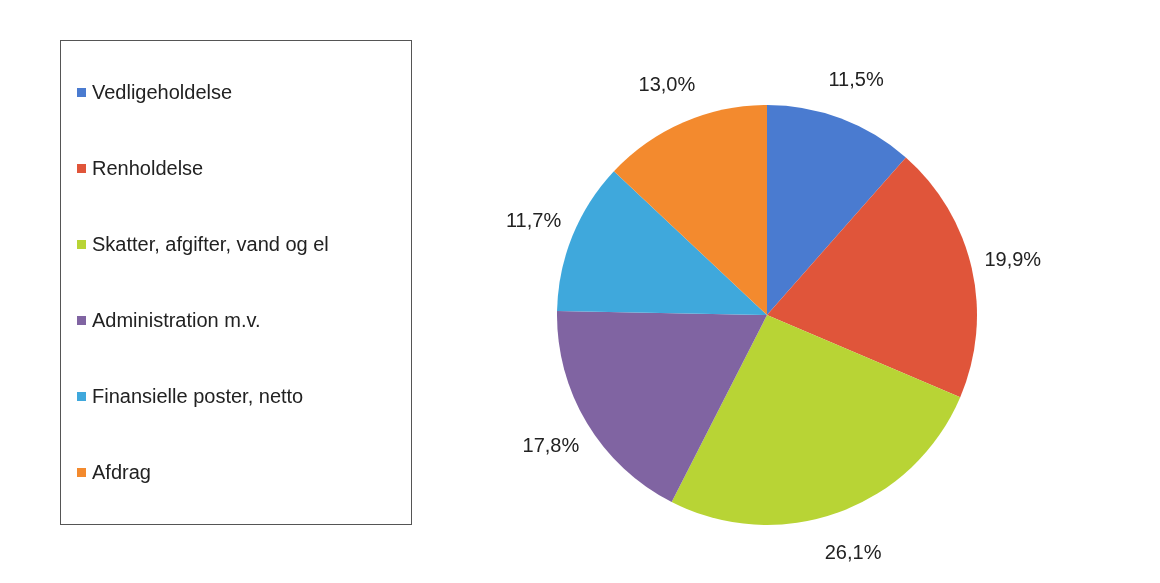 Image resolution: width=1160 pixels, height=583 pixels. Describe the element at coordinates (667, 83) in the screenshot. I see `data-label: 13,0%` at that location.